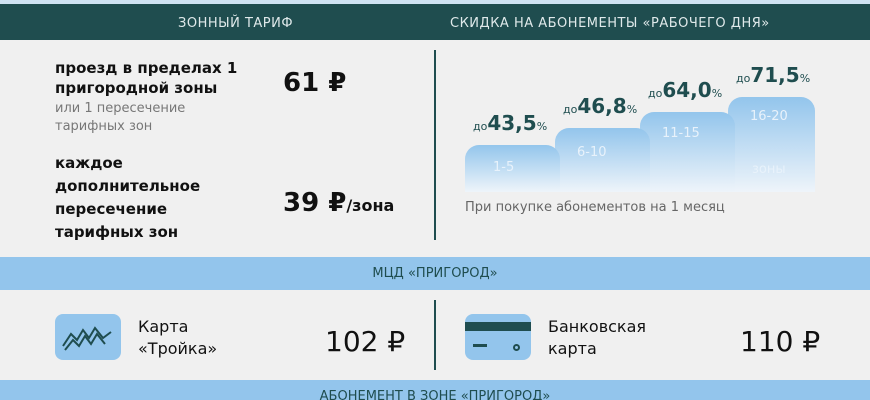  What do you see at coordinates (370, 205) in the screenshot?
I see `price-unit: /зона` at bounding box center [370, 205].